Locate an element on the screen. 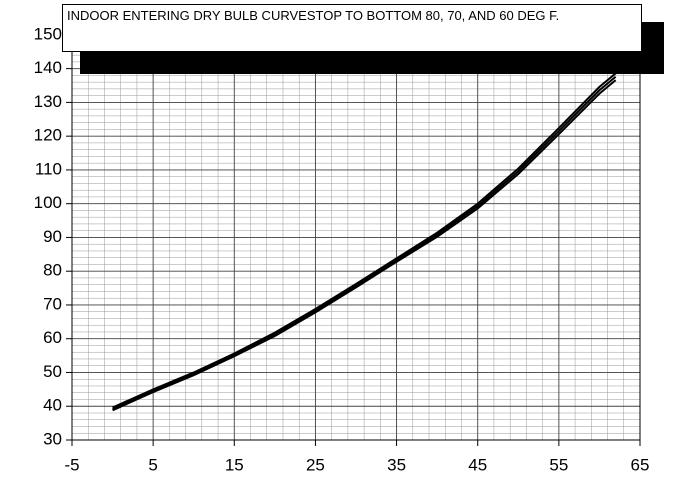 The width and height of the screenshot is (675, 489). x-tick-label: 5 is located at coordinates (152, 464).